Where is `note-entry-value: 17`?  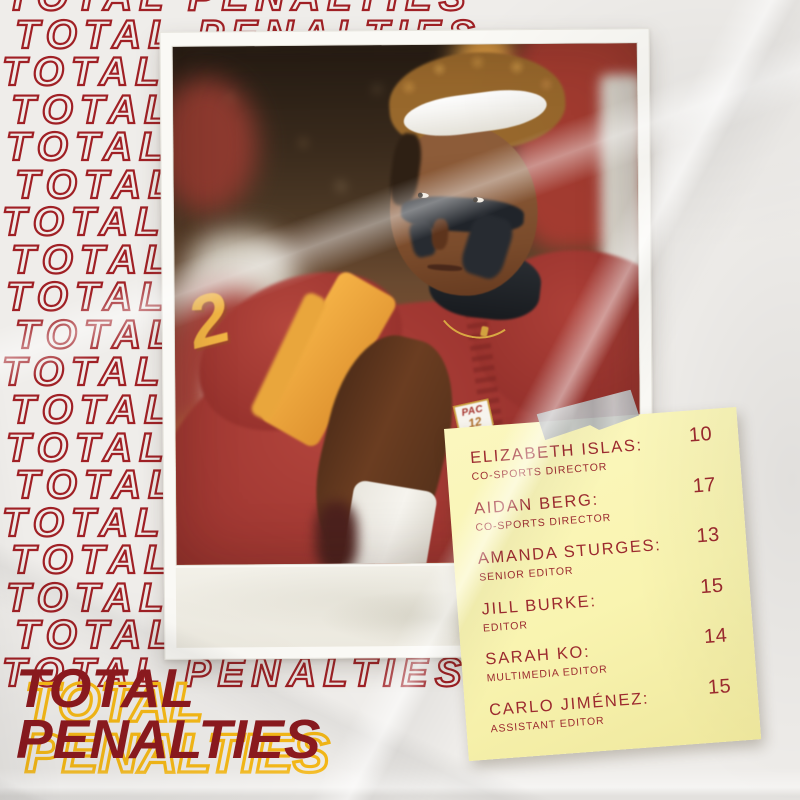 note-entry-value: 17 is located at coordinates (704, 485).